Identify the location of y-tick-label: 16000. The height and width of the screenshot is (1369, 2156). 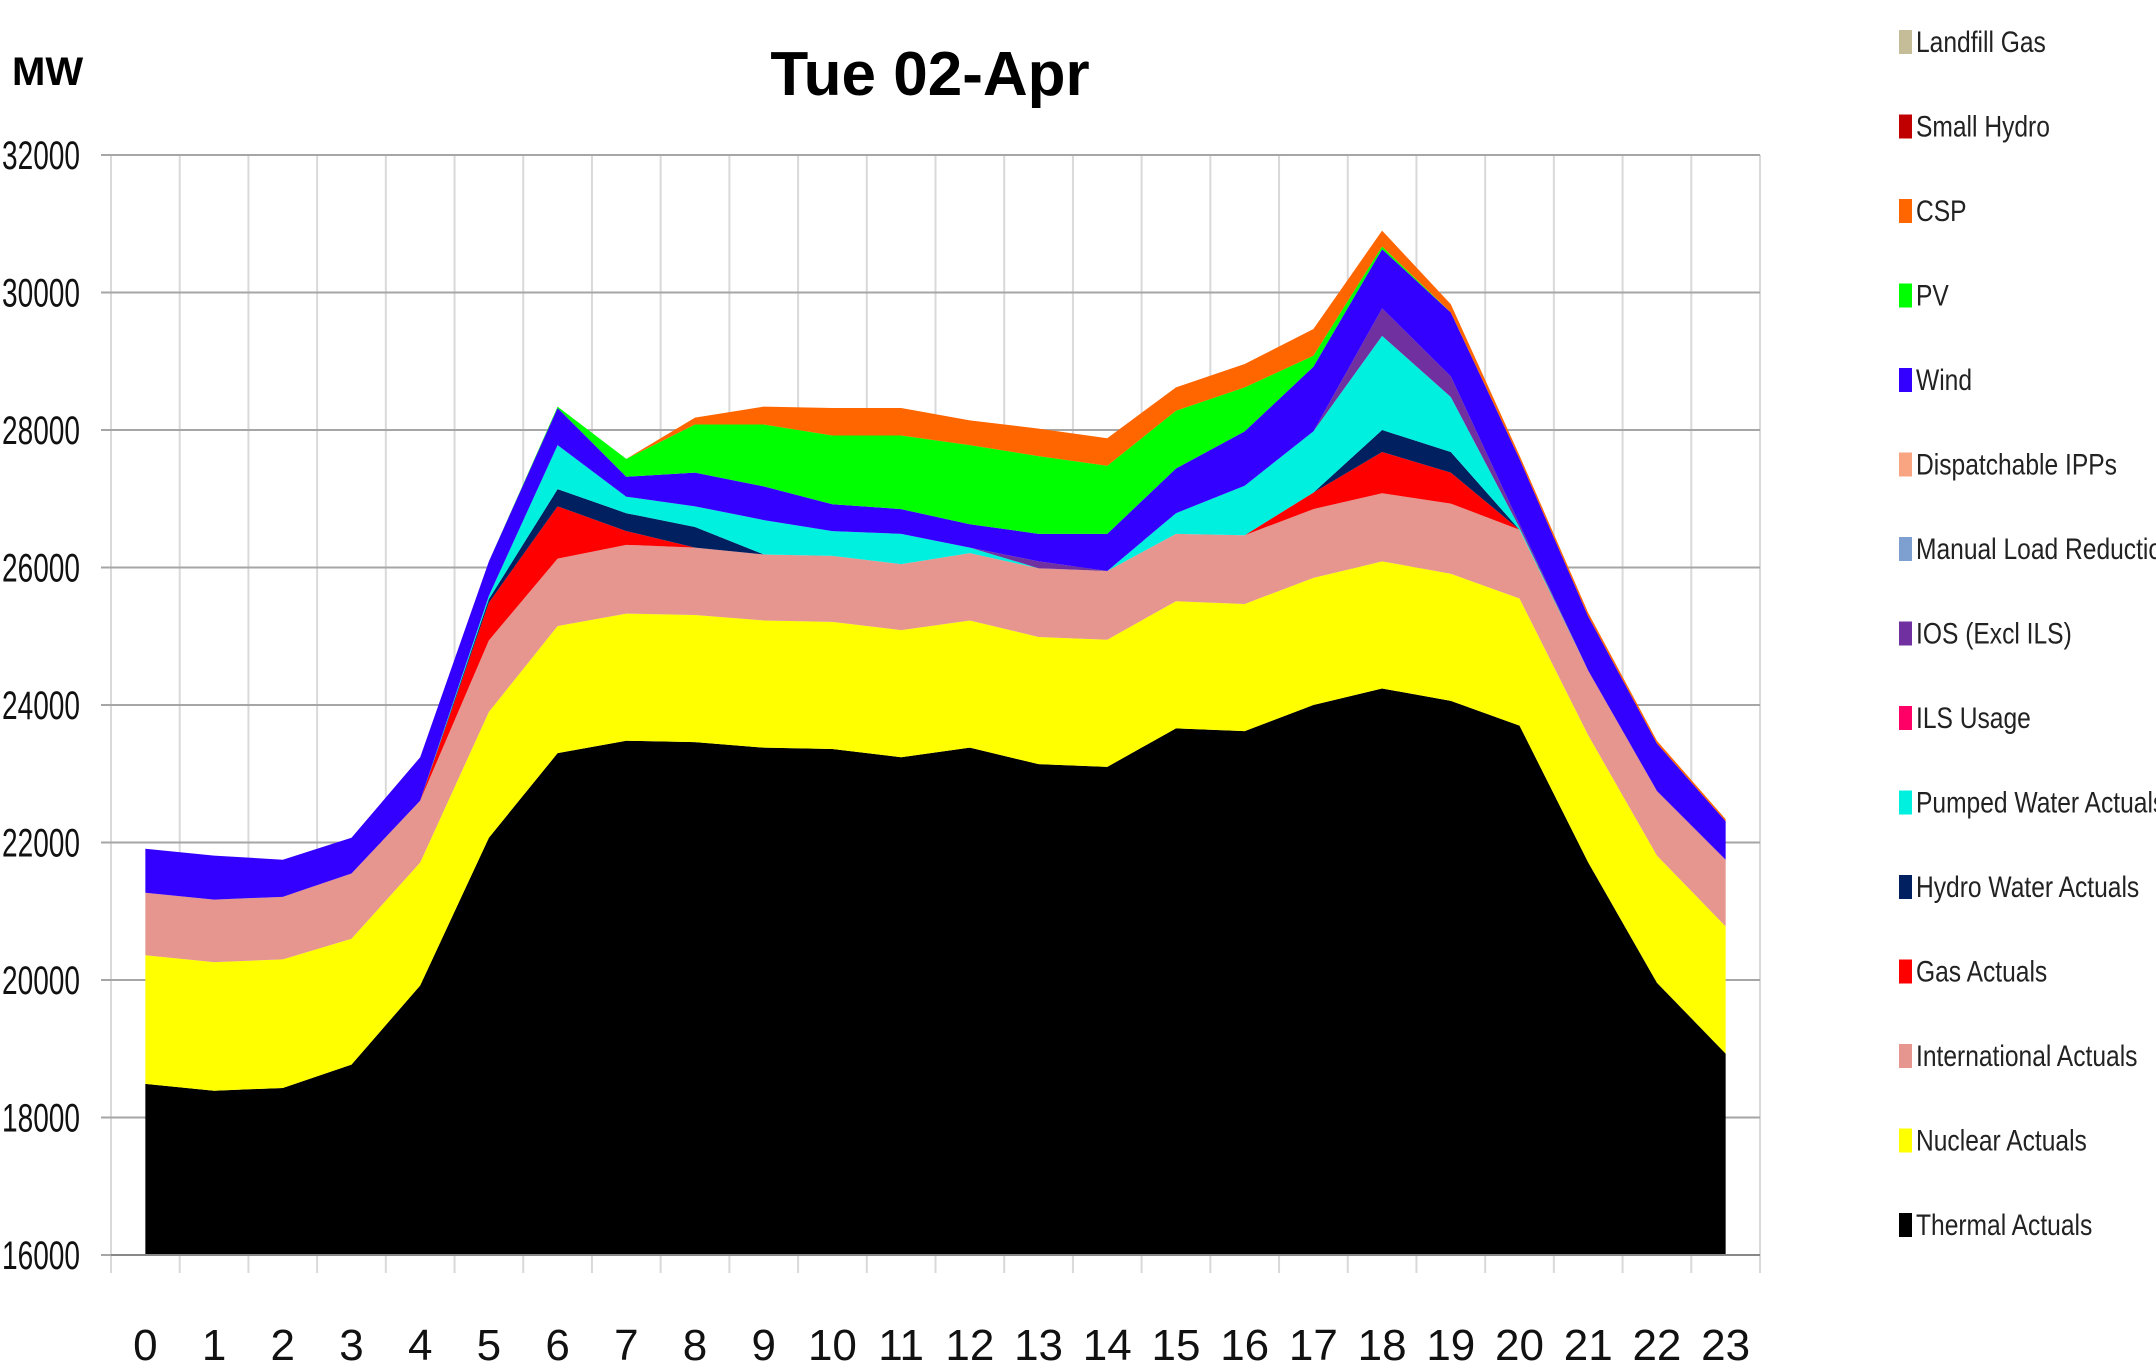
(41, 1256).